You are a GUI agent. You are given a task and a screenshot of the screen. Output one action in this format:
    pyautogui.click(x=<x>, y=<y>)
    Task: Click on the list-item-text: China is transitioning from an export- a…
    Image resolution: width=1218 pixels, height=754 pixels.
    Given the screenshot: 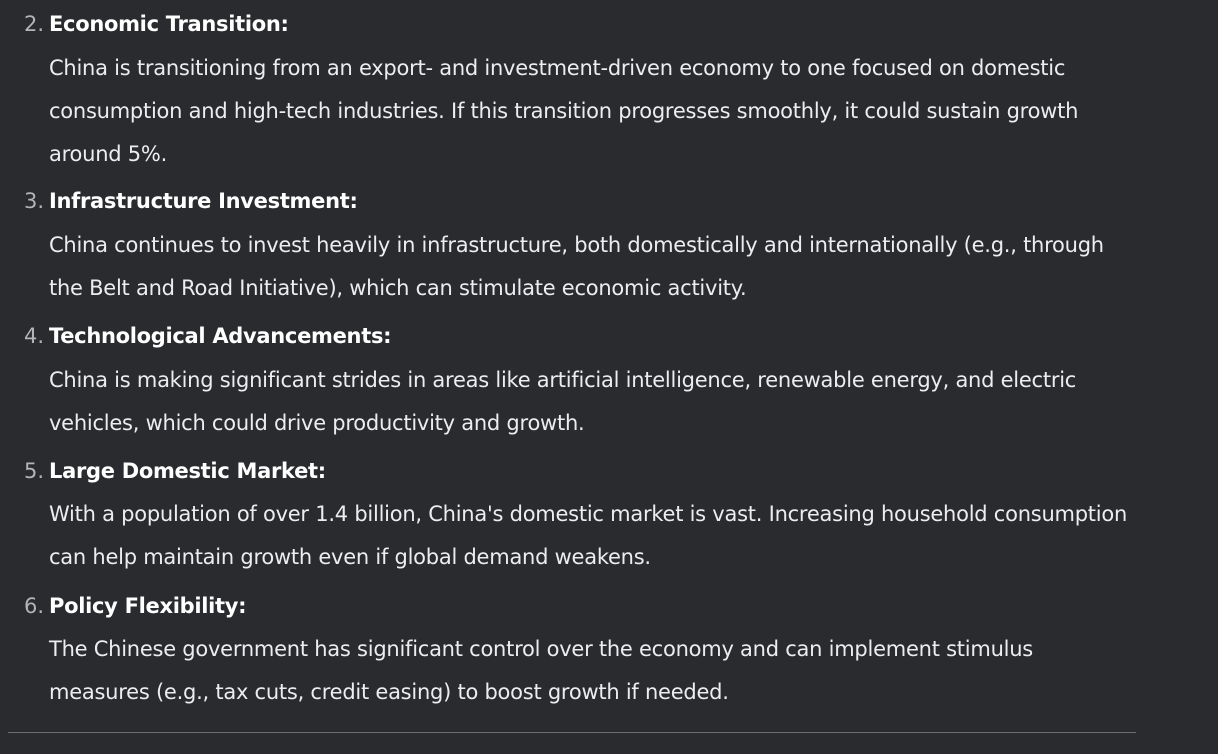 What is the action you would take?
    pyautogui.click(x=564, y=111)
    